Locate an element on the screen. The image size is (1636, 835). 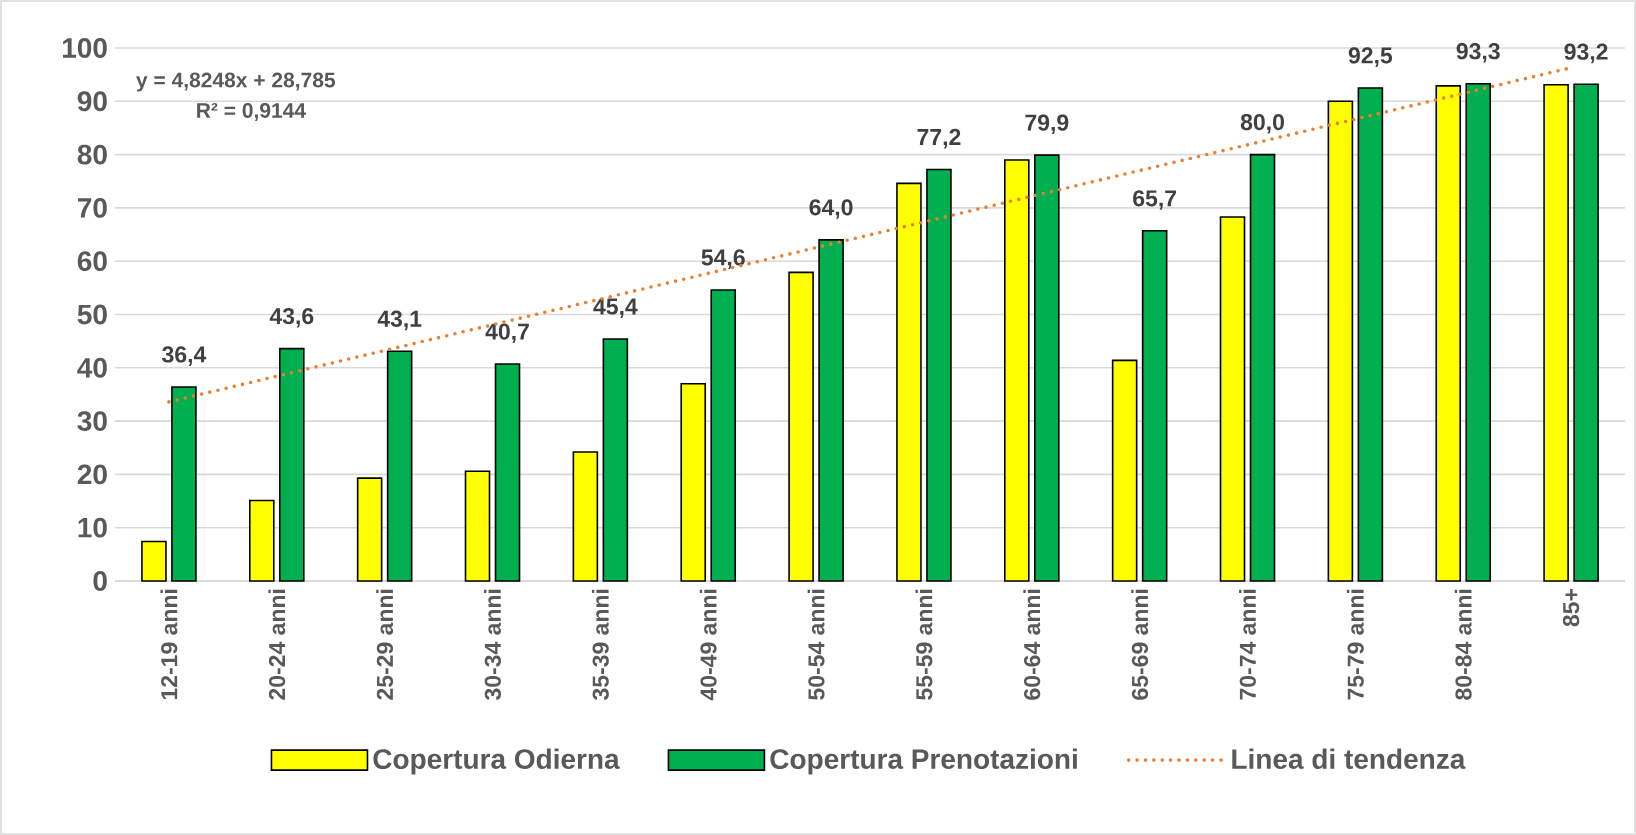
y-tick-label: 100 is located at coordinates (84, 48).